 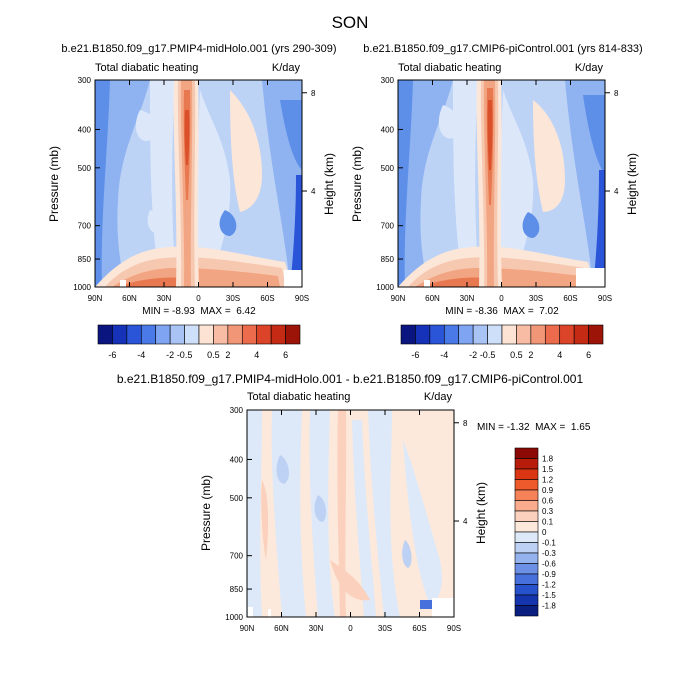 What do you see at coordinates (549, 585) in the screenshot?
I see `colorbar-label: -1.2` at bounding box center [549, 585].